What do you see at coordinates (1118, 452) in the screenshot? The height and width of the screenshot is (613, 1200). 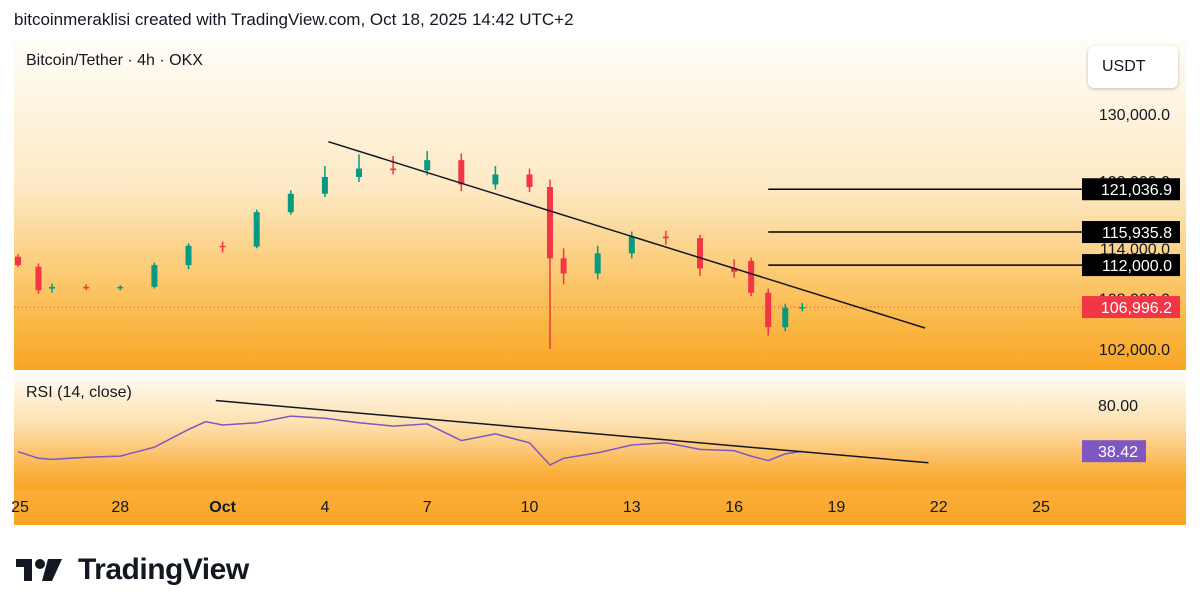 I see `rsi-current-label: 38.42` at bounding box center [1118, 452].